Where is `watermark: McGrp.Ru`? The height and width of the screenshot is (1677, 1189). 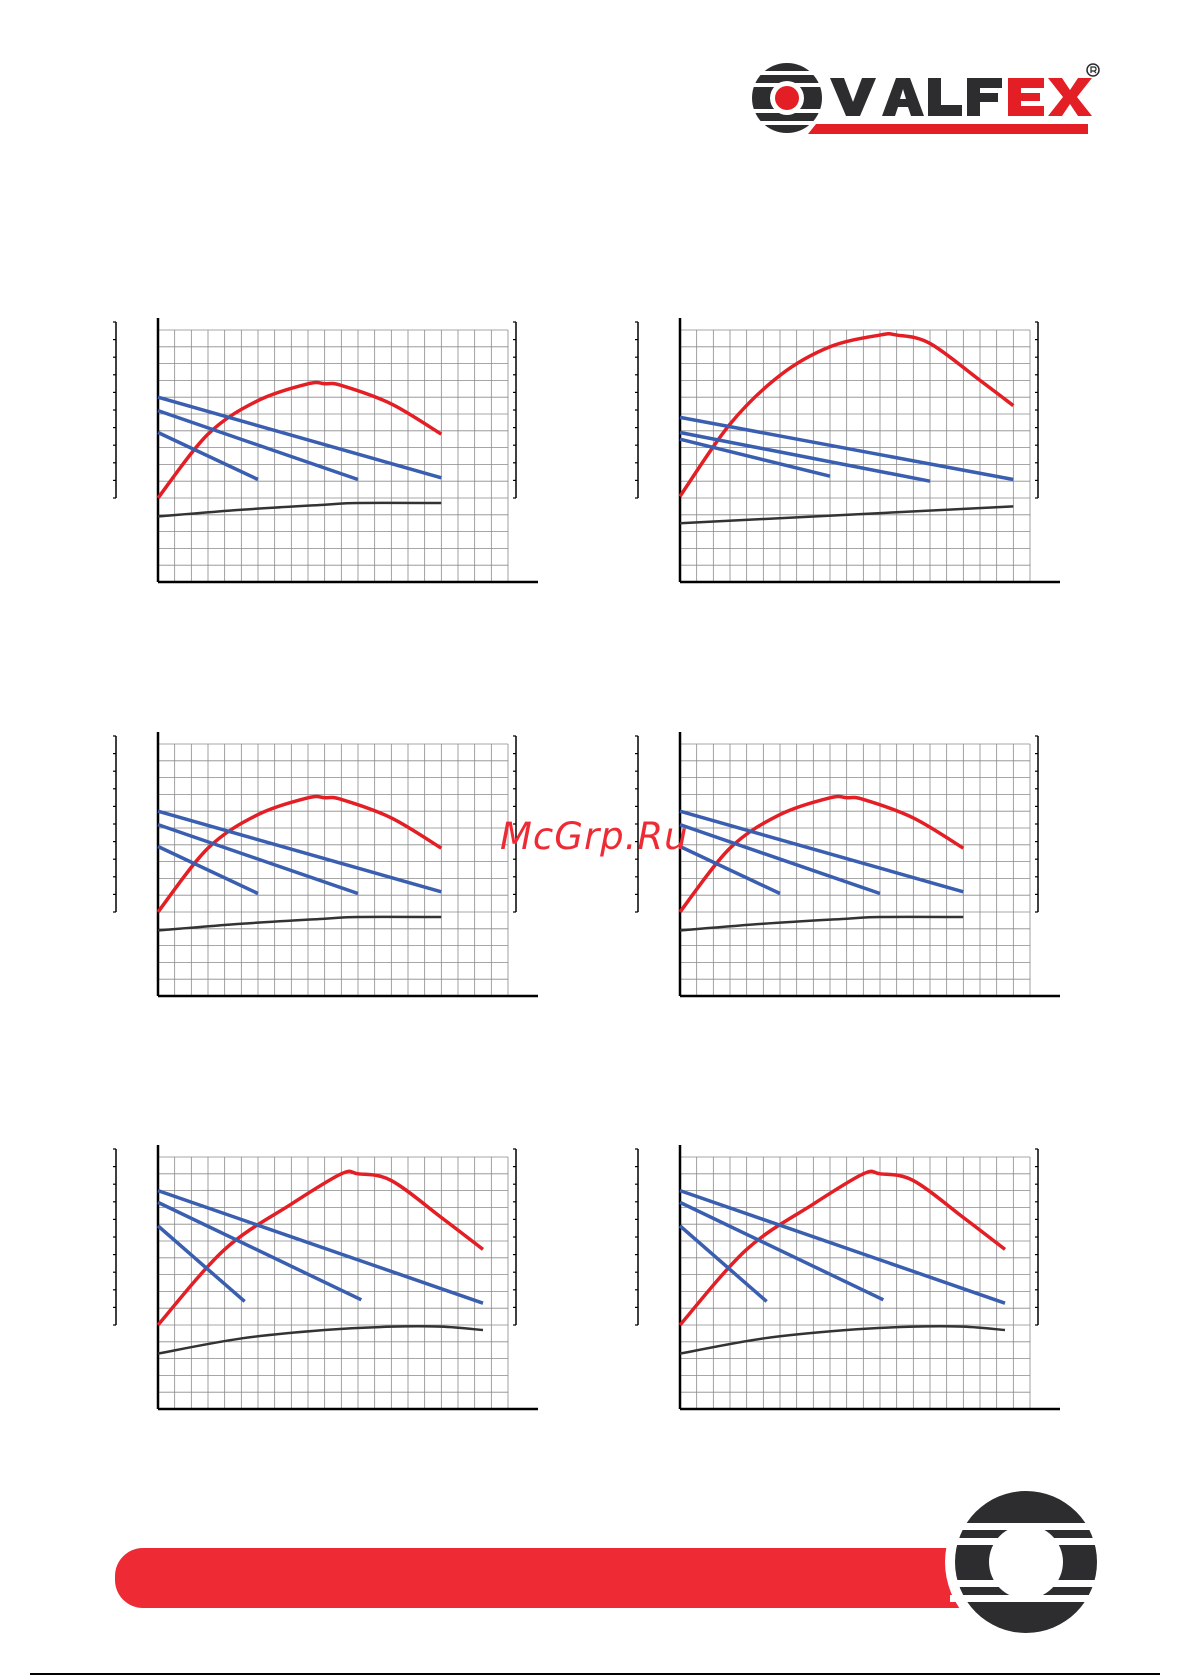 watermark: McGrp.Ru is located at coordinates (594, 836).